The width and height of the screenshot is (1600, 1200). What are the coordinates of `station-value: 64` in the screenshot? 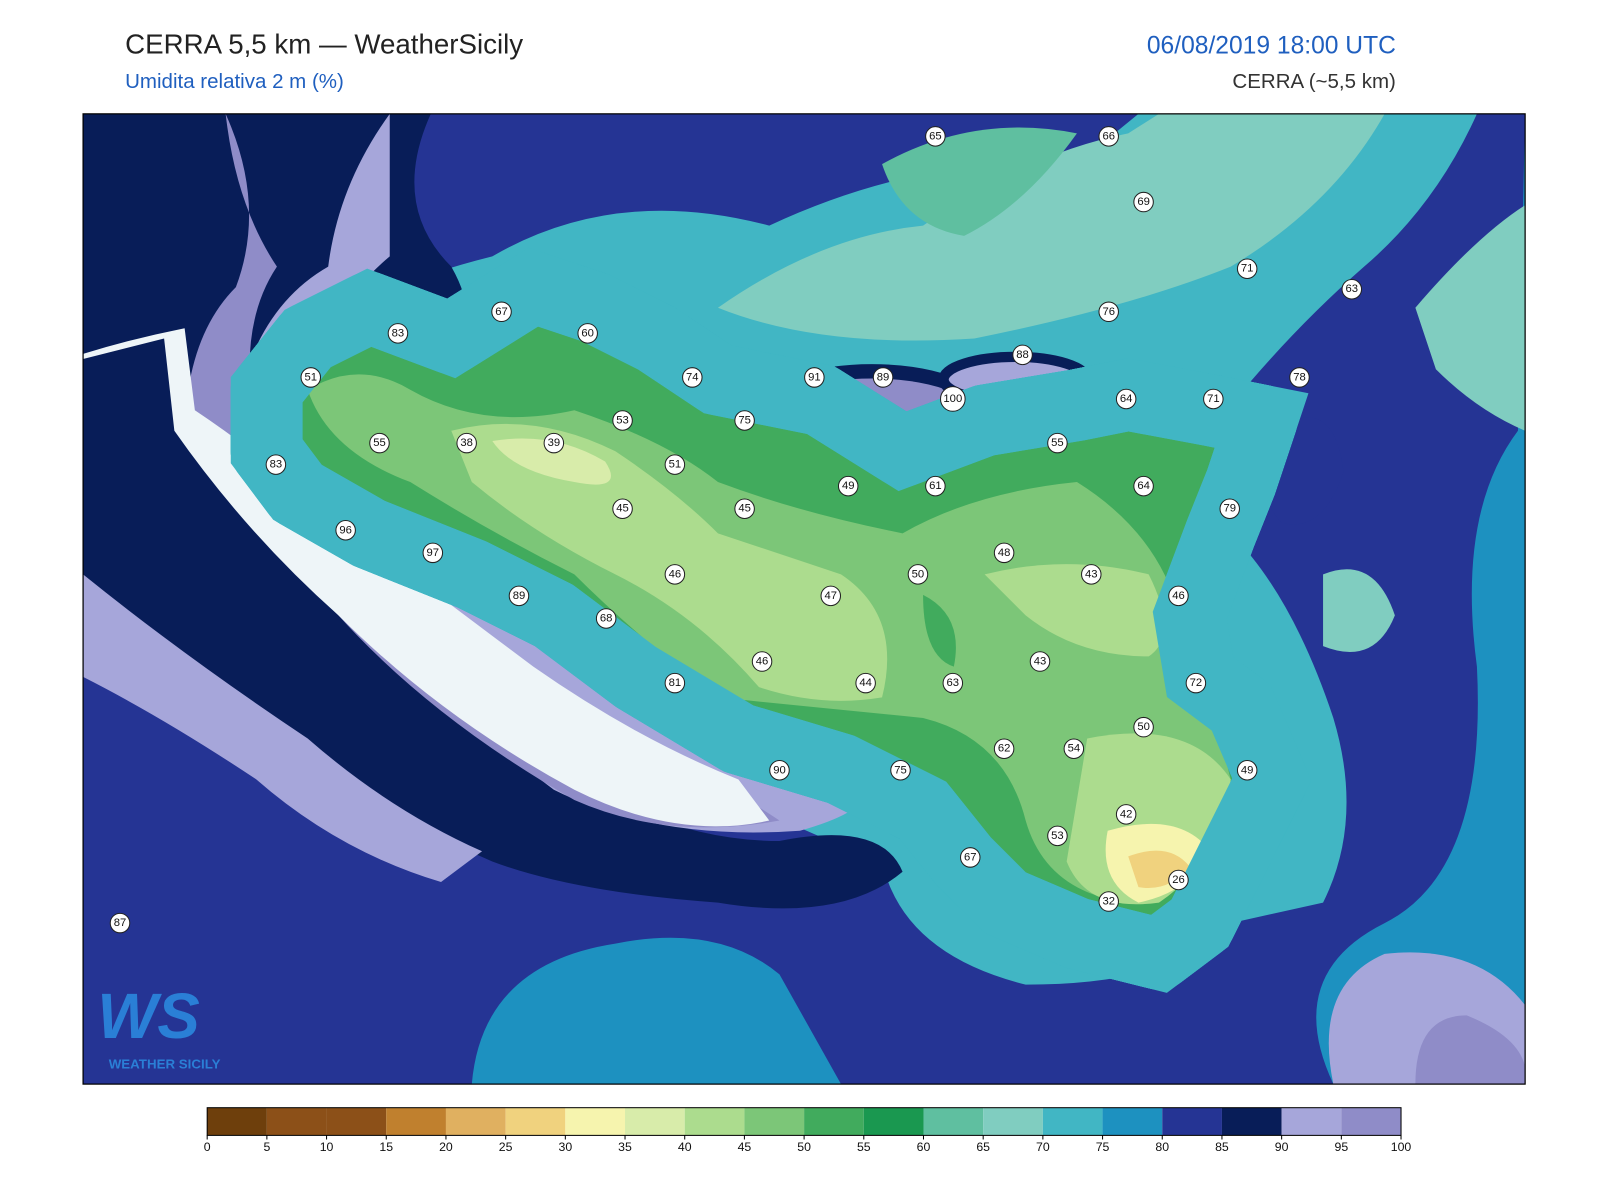 It's located at (1126, 399).